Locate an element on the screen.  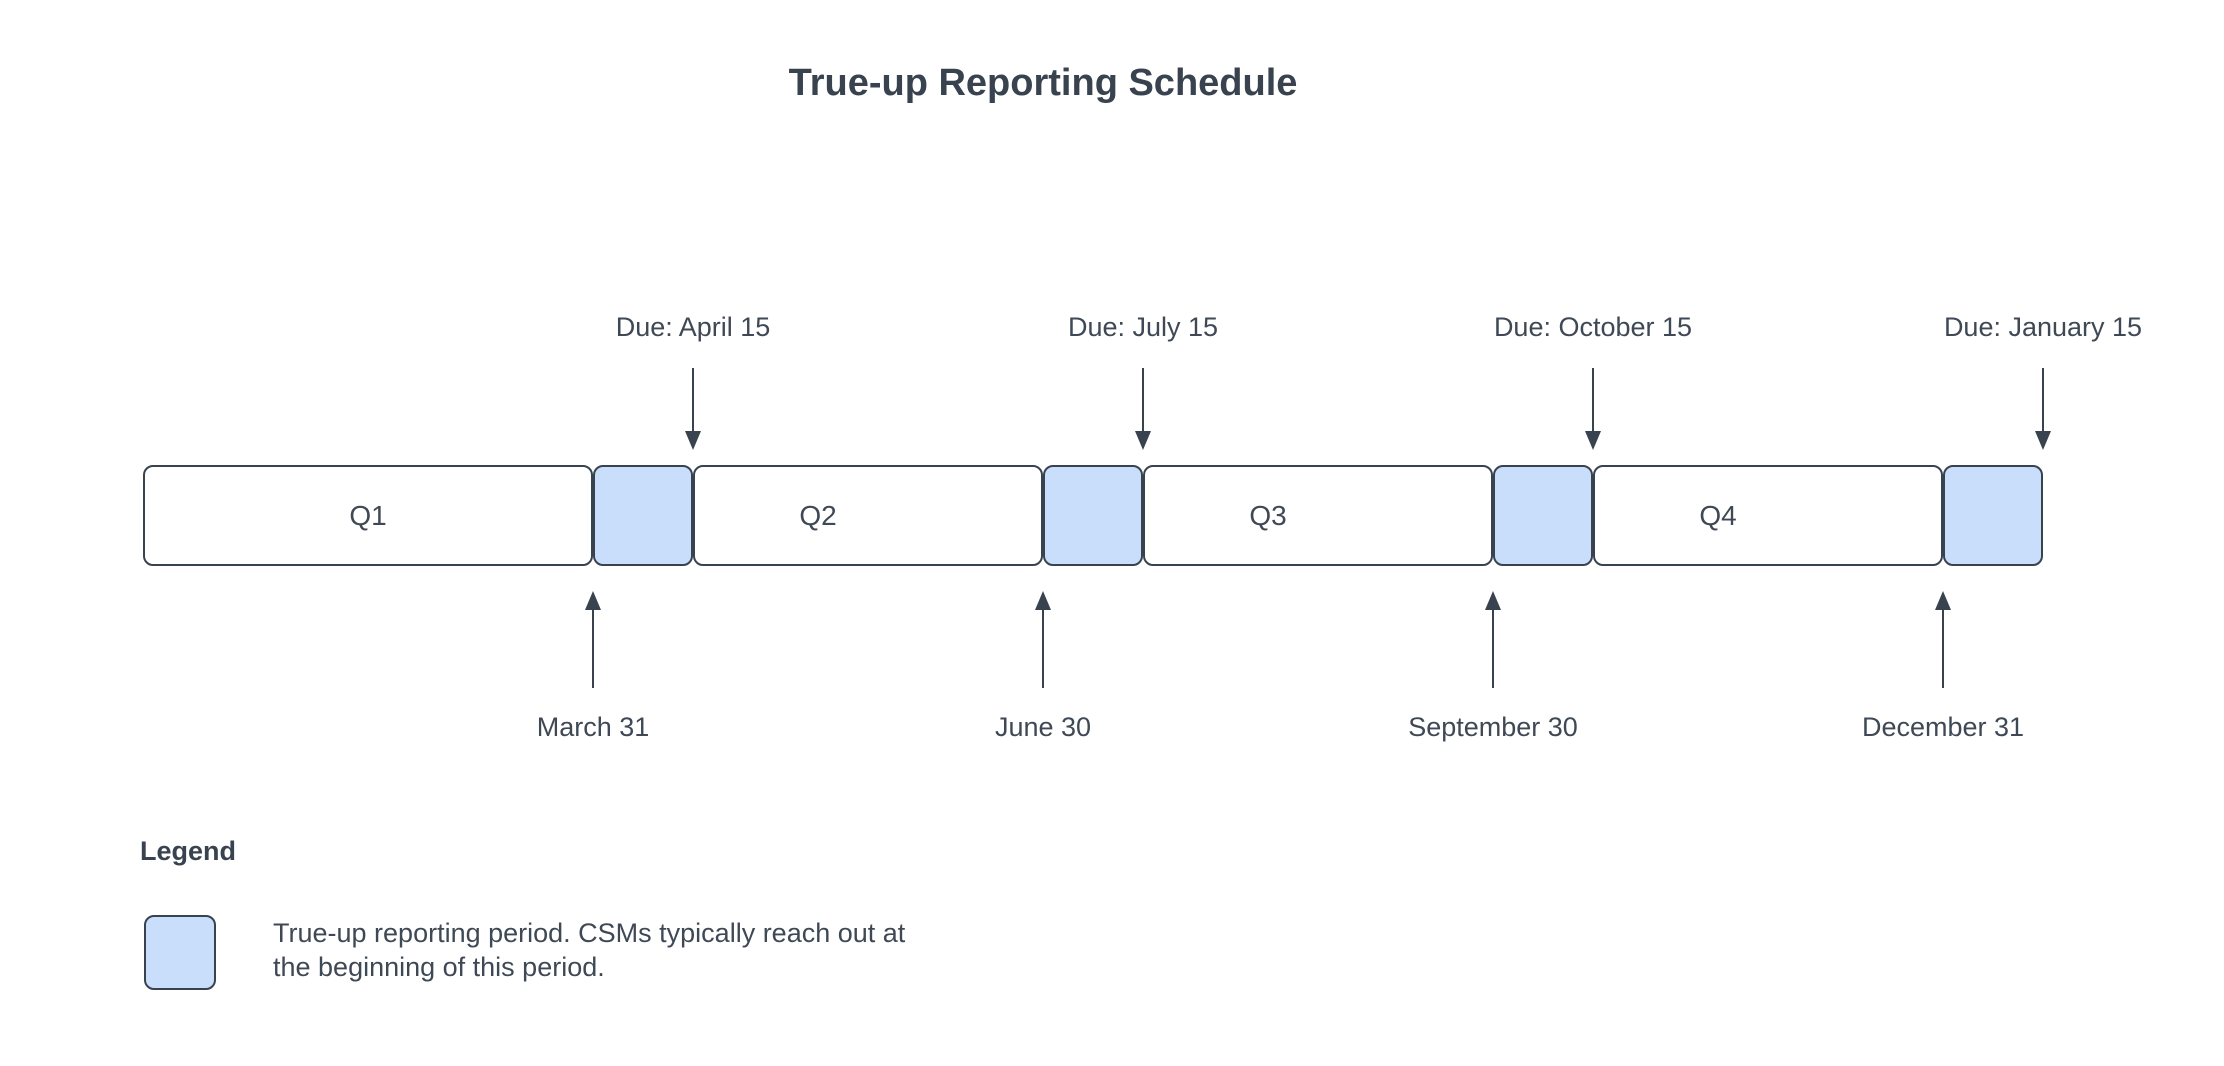
quarter-end-label-q3: September 30 is located at coordinates (1493, 727).